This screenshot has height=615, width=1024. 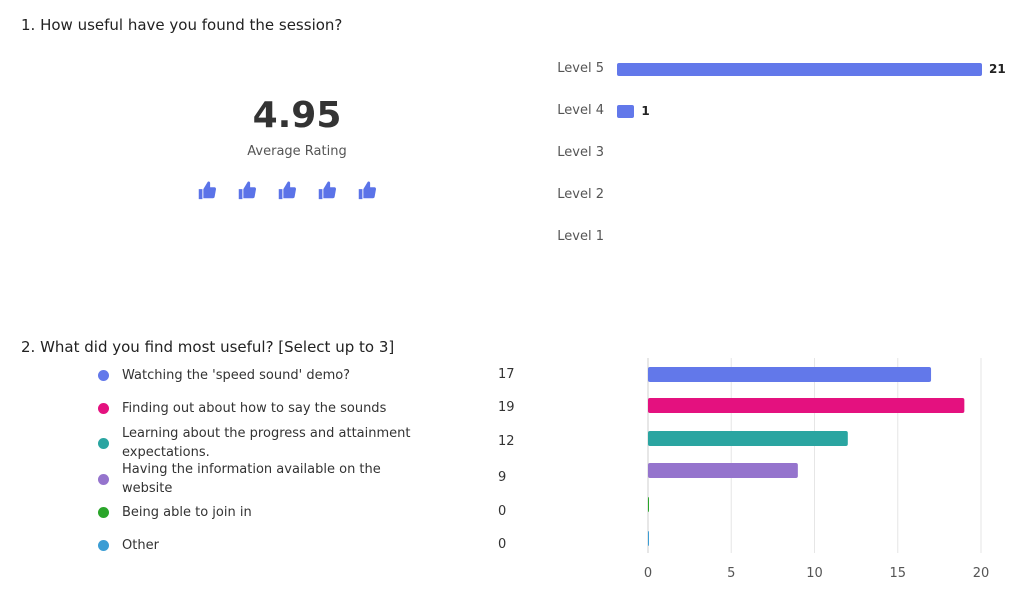 What do you see at coordinates (731, 573) in the screenshot?
I see `x-tick-label: 5` at bounding box center [731, 573].